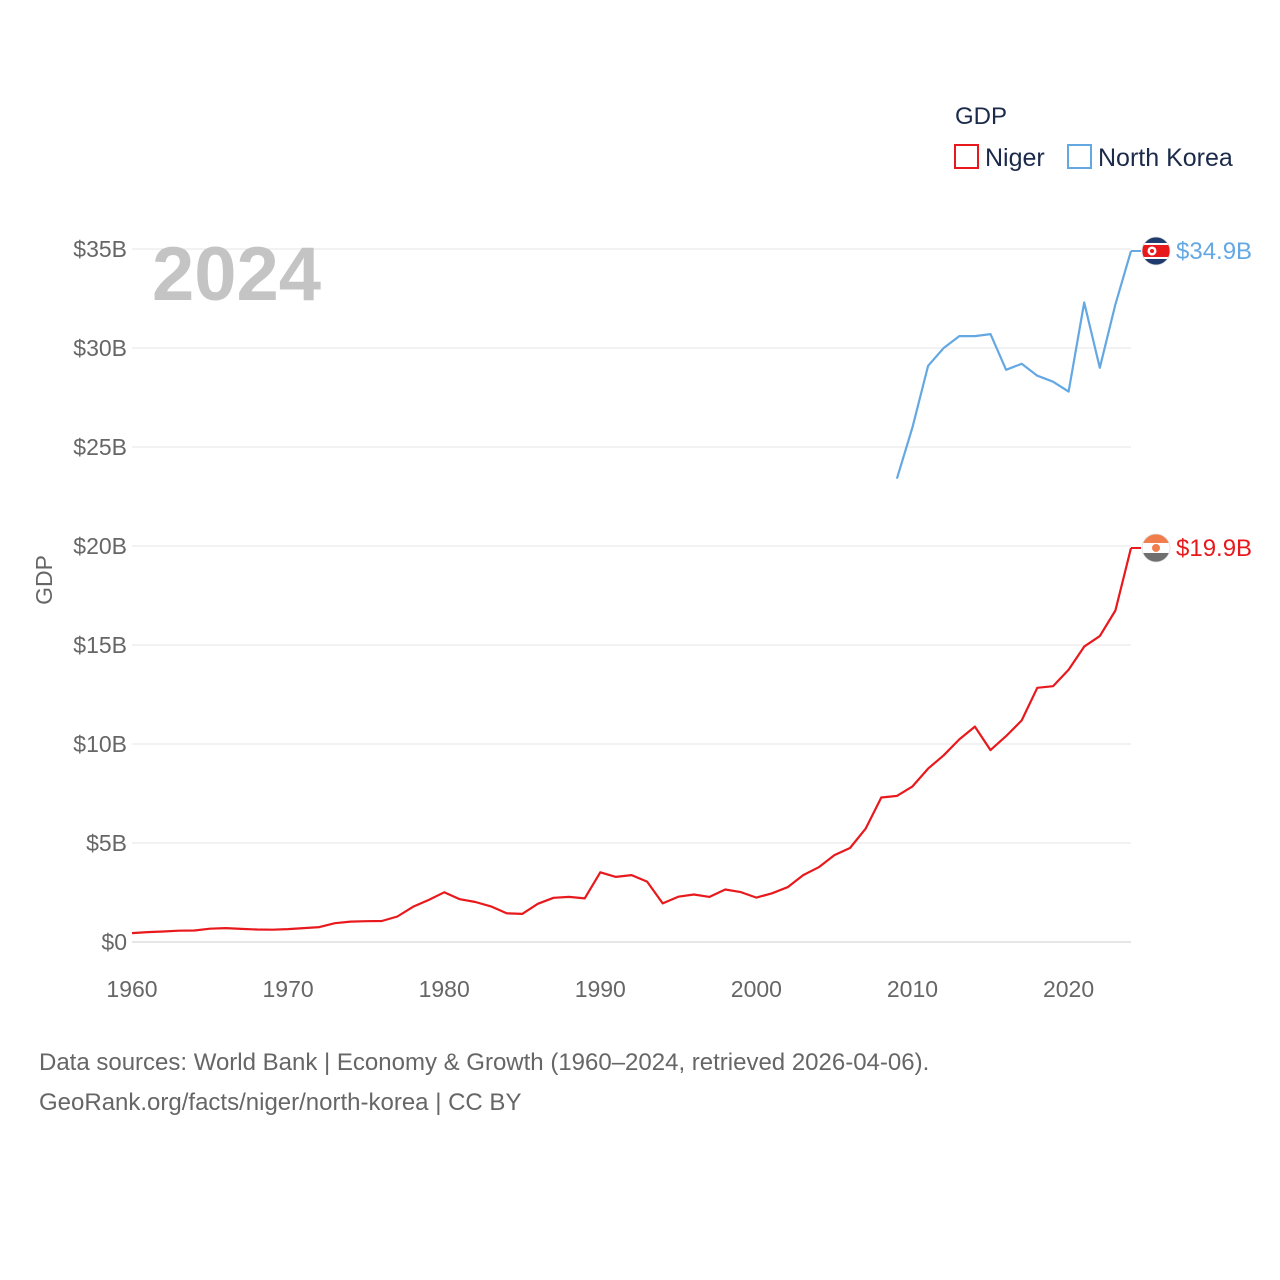  Describe the element at coordinates (100, 595) in the screenshot. I see `y-axis-ticks: $0 $5B $10B $15B $20B $25B $30B $35B` at that location.